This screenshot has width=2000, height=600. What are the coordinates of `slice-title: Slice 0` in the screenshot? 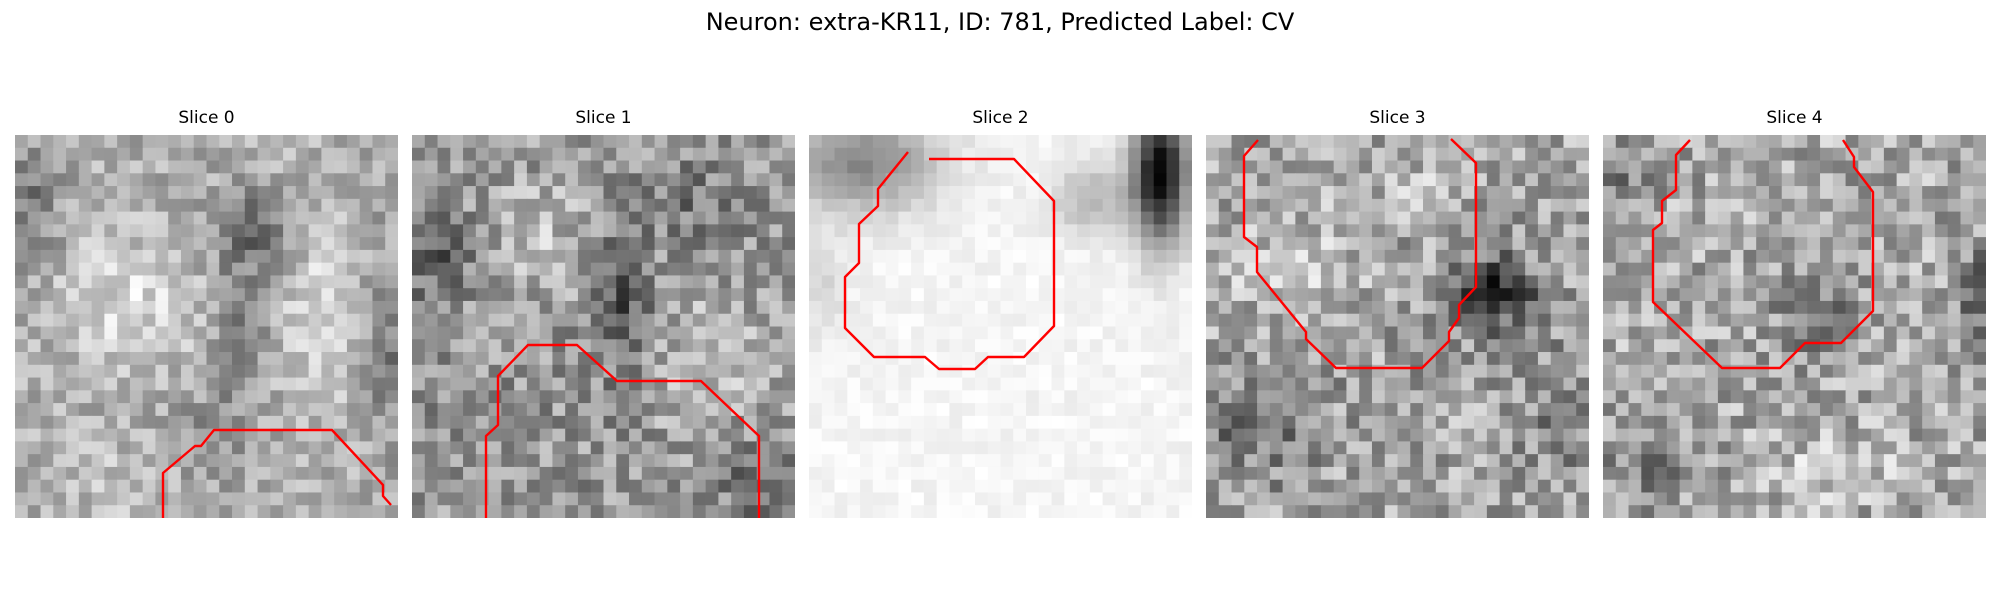 It's located at (206, 118).